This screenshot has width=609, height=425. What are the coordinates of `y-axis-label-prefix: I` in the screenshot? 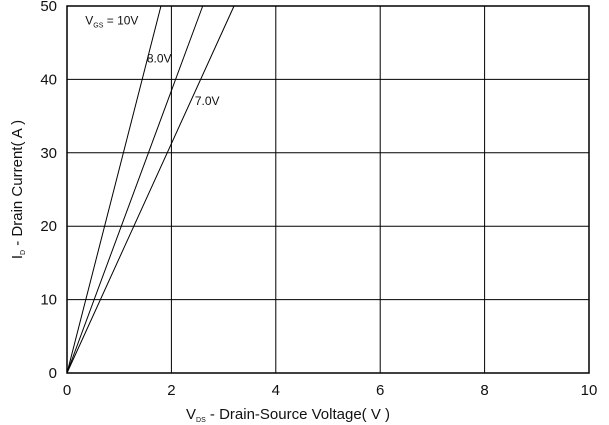 It's located at (17, 257).